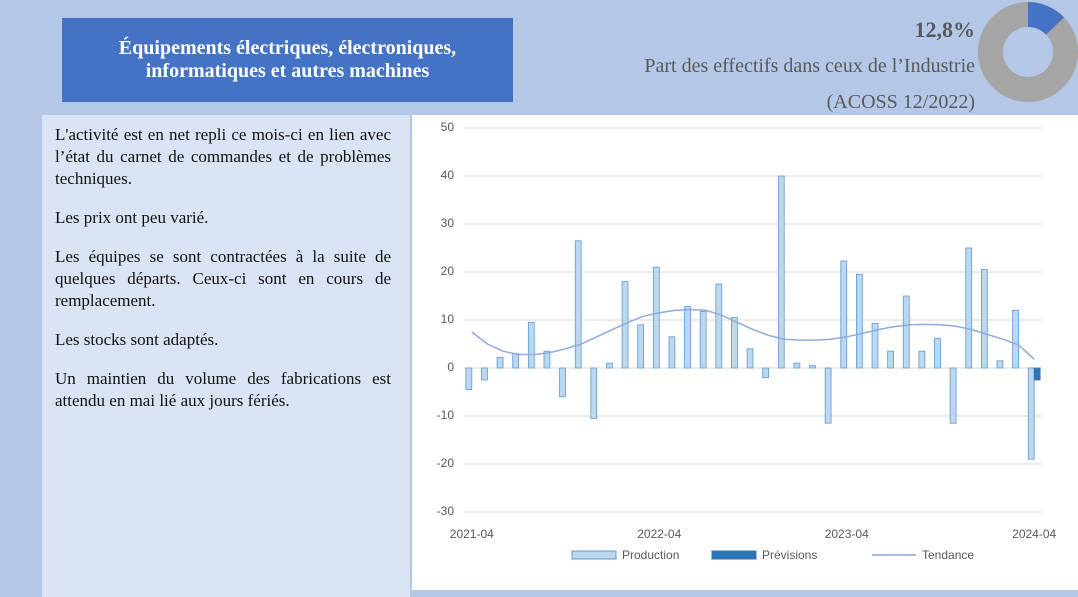 The height and width of the screenshot is (597, 1078). What do you see at coordinates (448, 175) in the screenshot?
I see `y-tick-label: 40` at bounding box center [448, 175].